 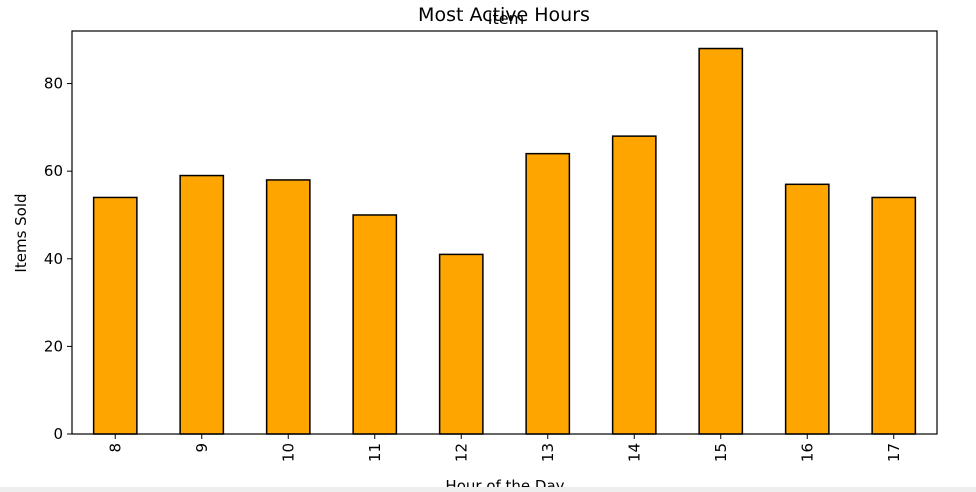 I want to click on x-tick-label: 13, so click(x=548, y=452).